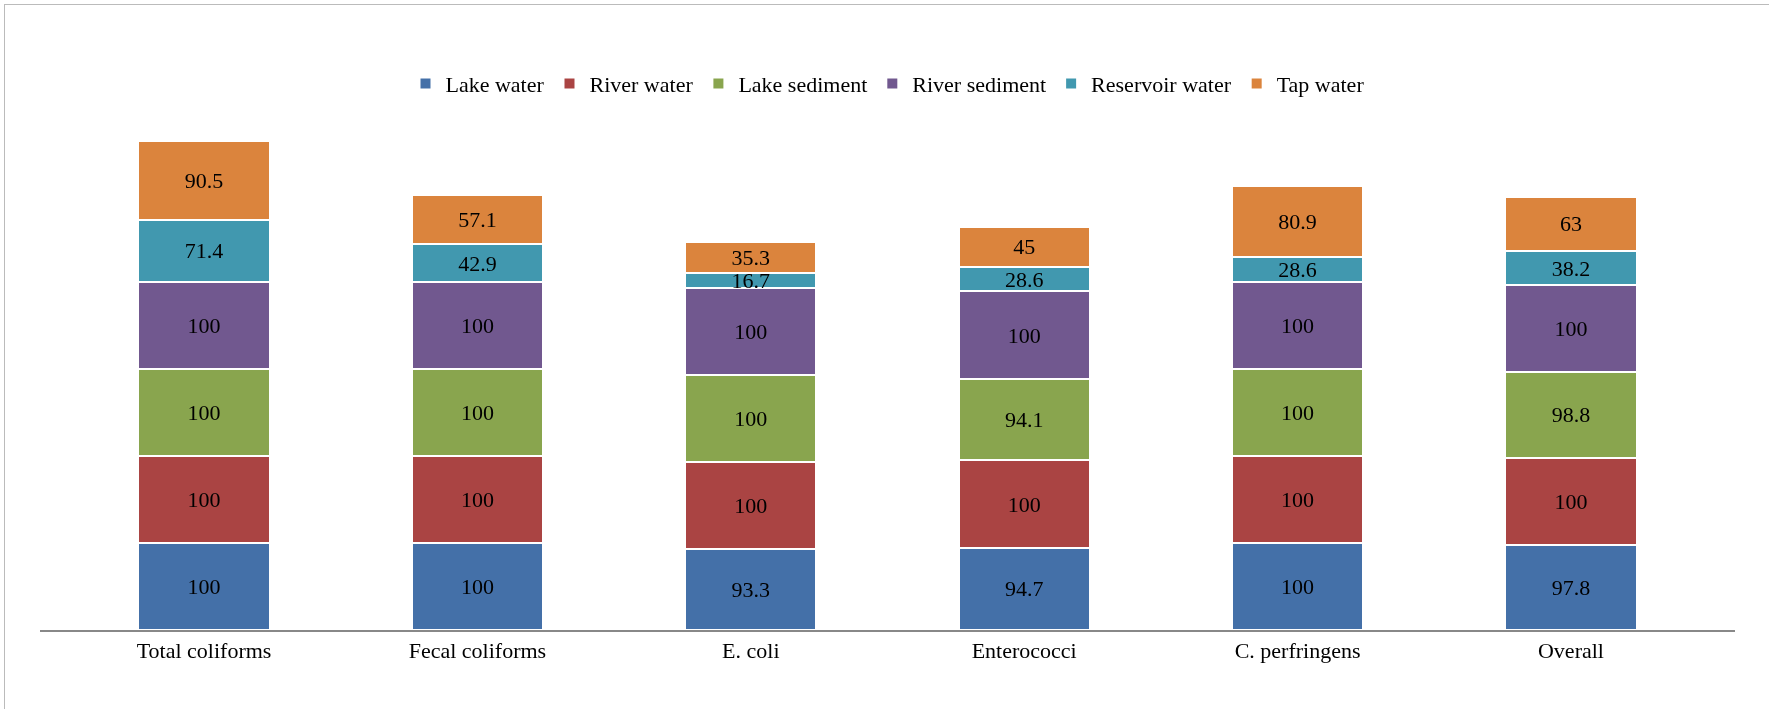 This screenshot has width=1775, height=715. I want to click on x-tick-label: Total coliforms, so click(204, 650).